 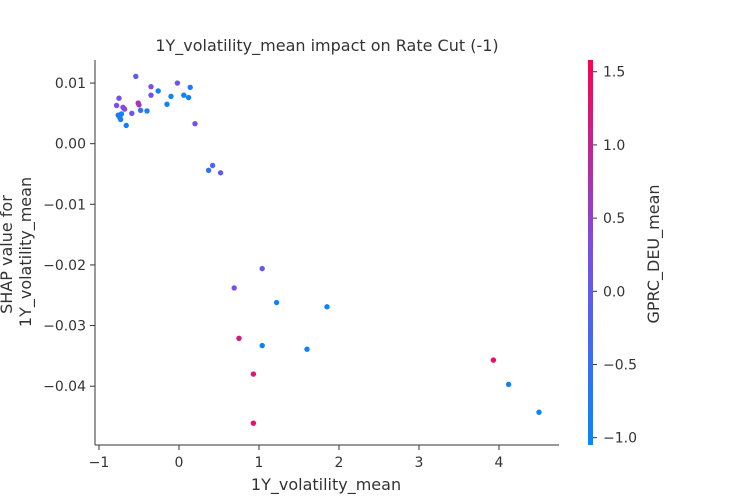 I want to click on colorbar-tick-label: −0.5, so click(x=620, y=365).